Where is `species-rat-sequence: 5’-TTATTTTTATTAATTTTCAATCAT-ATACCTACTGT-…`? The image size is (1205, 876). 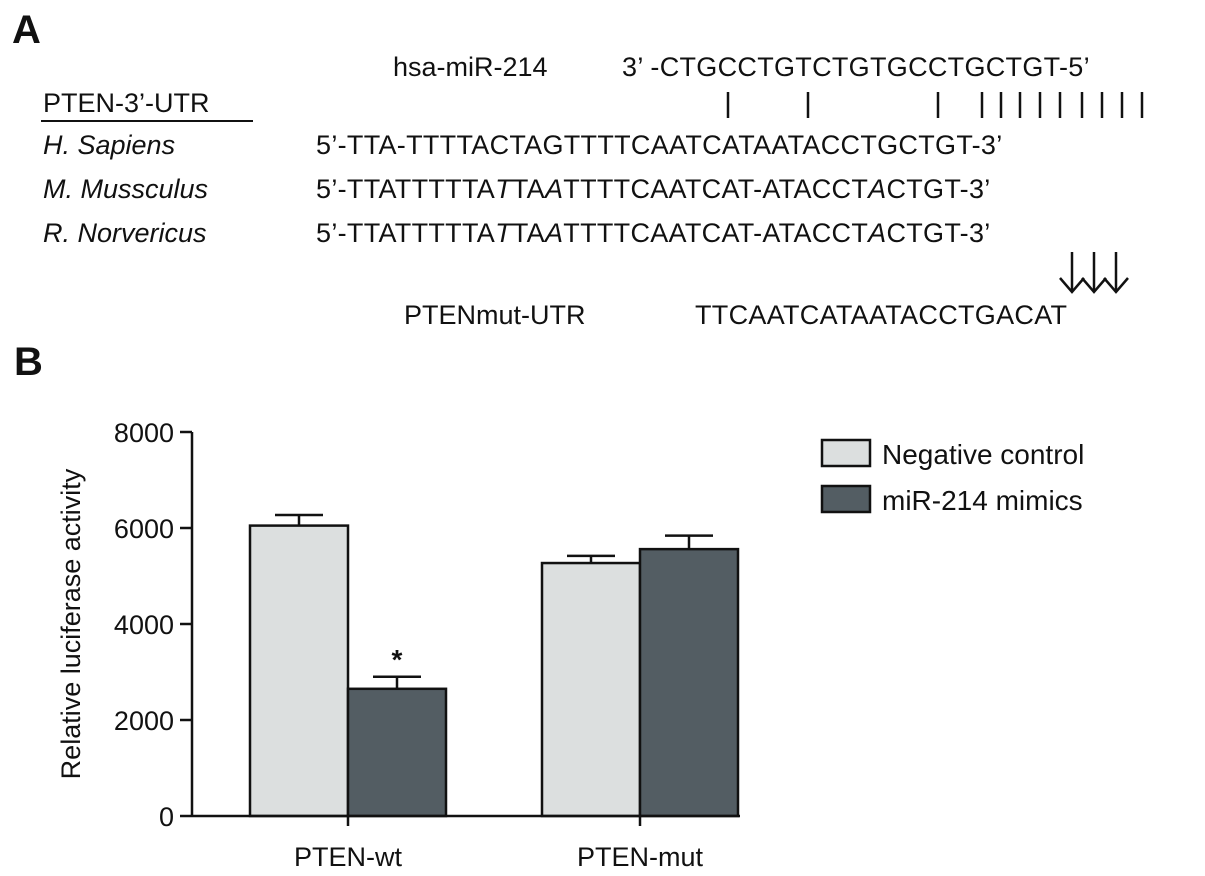
species-rat-sequence: 5’-TTATTTTTATTAATTTTCAATCAT-ATACCTACTGT-… is located at coordinates (653, 233).